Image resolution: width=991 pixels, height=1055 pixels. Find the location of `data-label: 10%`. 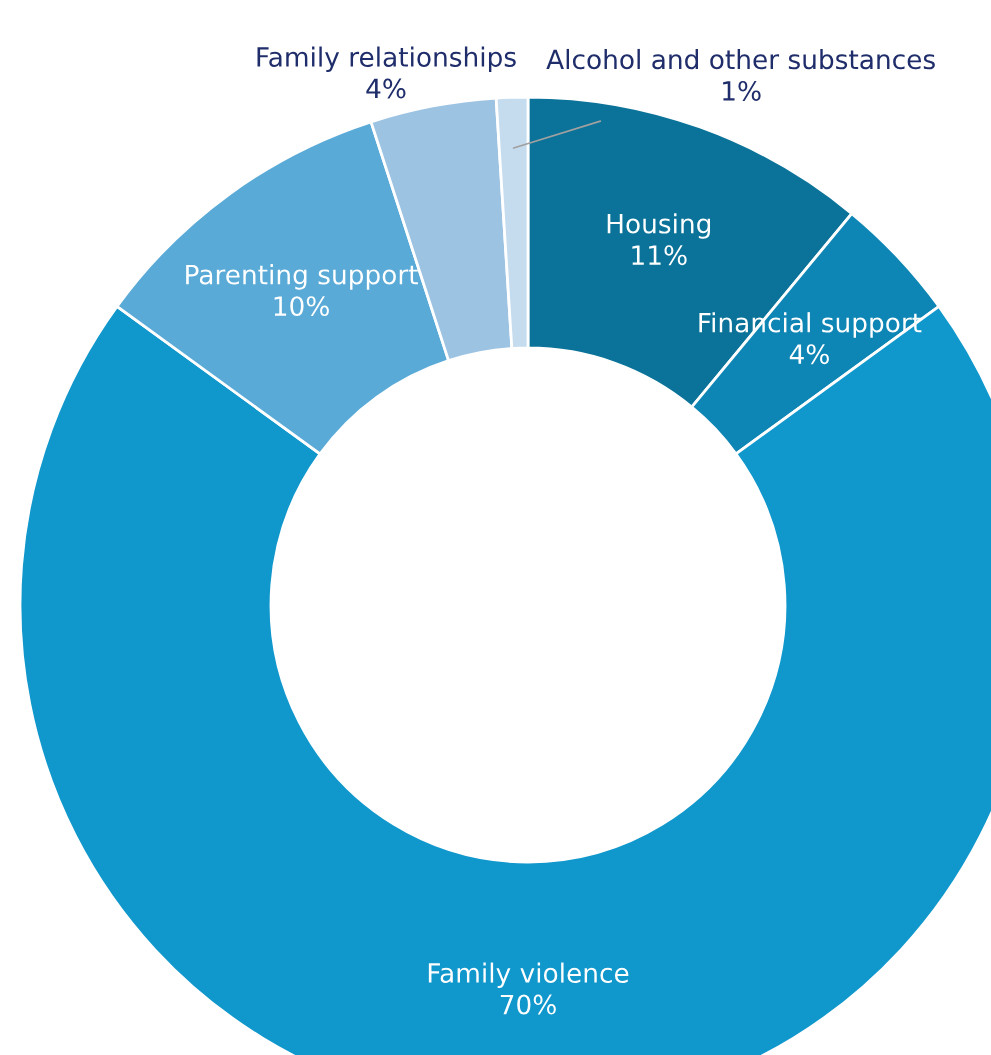

data-label: 10% is located at coordinates (301, 306).